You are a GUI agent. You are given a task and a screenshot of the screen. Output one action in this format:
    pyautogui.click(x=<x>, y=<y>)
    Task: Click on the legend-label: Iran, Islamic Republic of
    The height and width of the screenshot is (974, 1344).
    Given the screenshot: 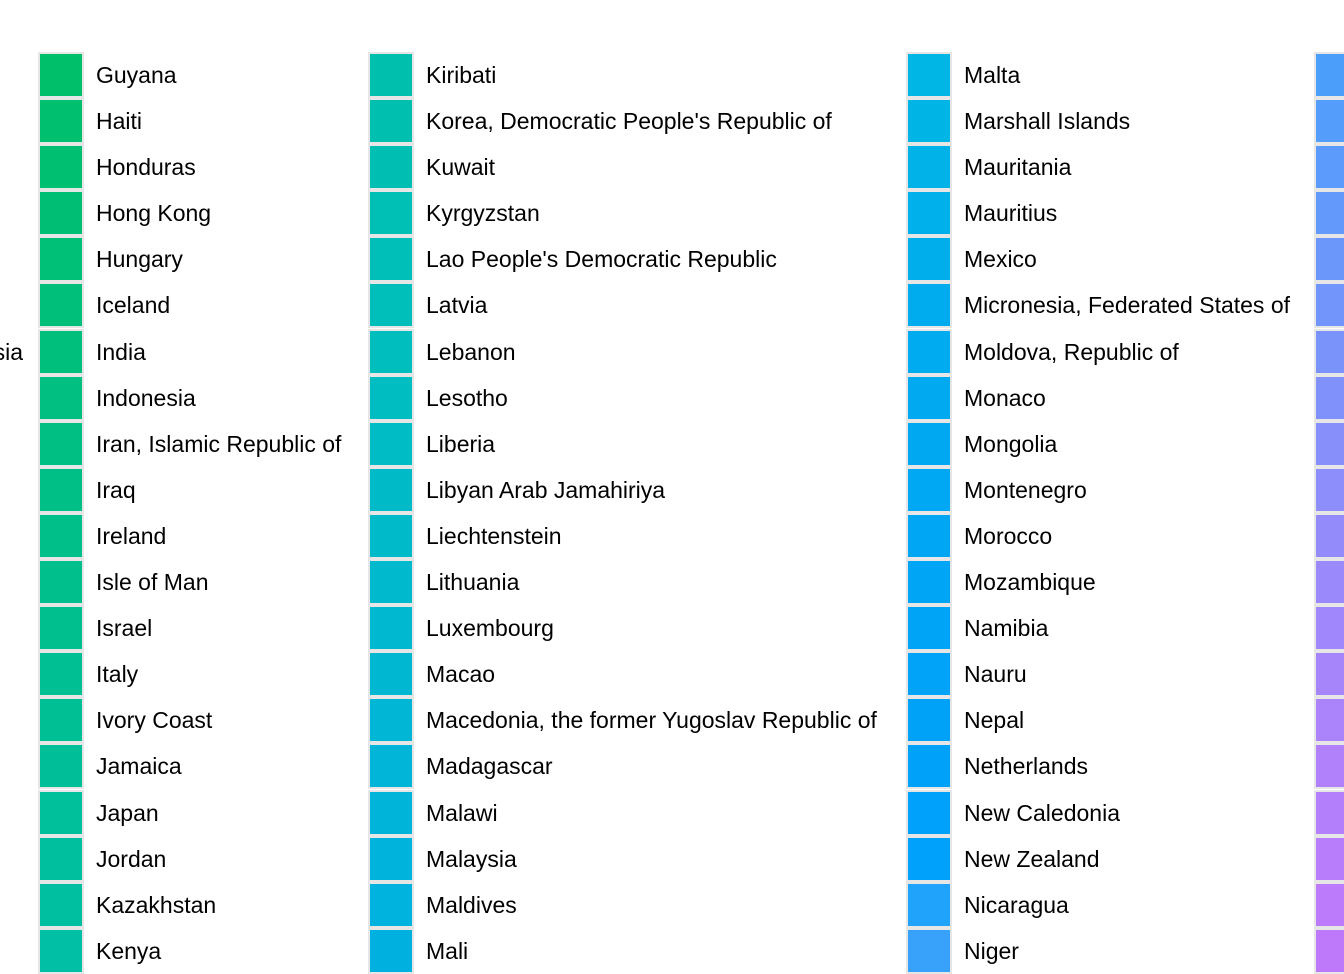 What is the action you would take?
    pyautogui.click(x=219, y=443)
    